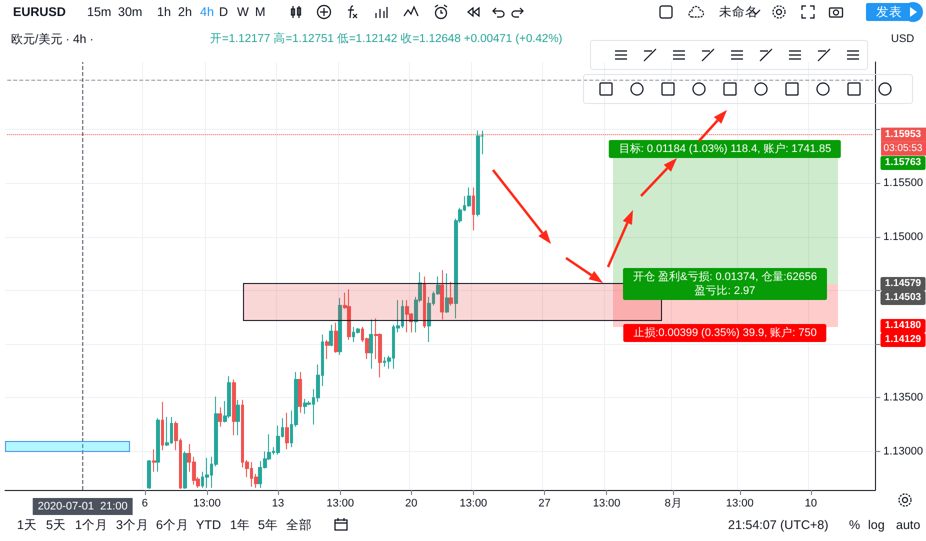 The width and height of the screenshot is (926, 541). What do you see at coordinates (27, 525) in the screenshot?
I see `text: 1天` at bounding box center [27, 525].